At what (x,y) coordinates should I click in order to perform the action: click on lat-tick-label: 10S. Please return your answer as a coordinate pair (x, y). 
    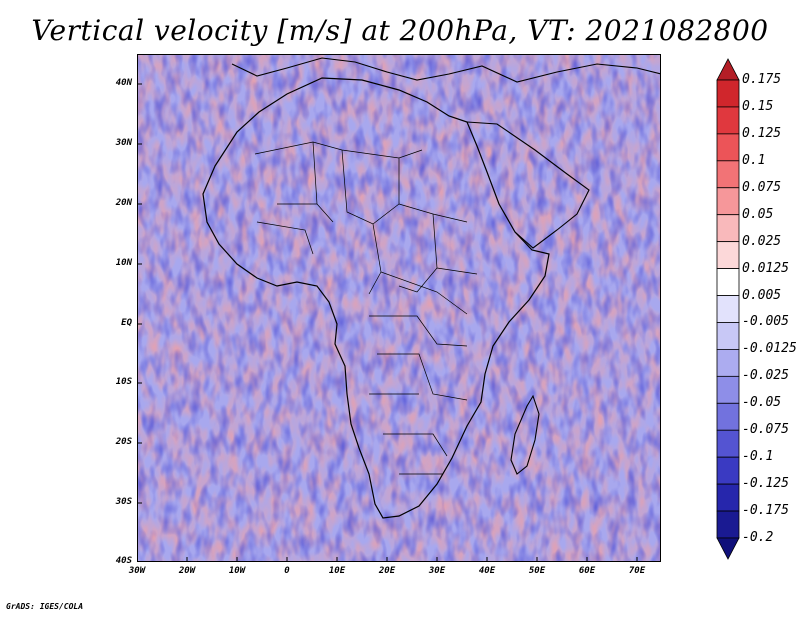
    Looking at the image, I should click on (123, 382).